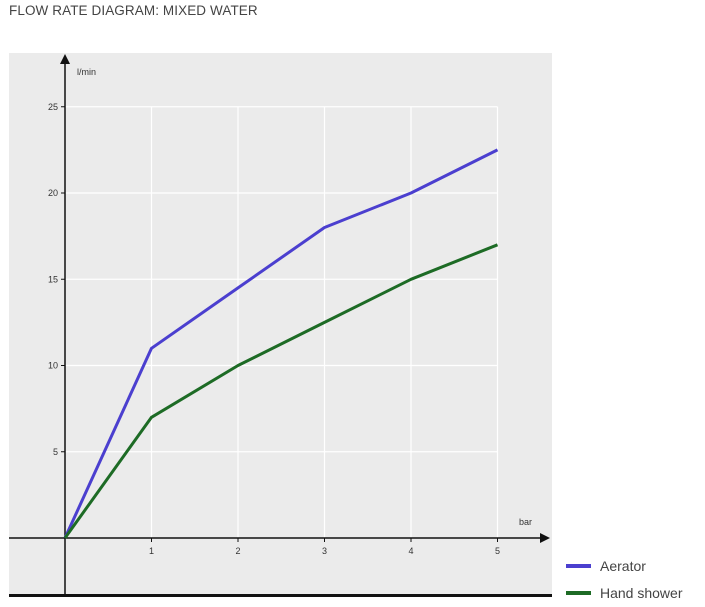 The image size is (705, 607). What do you see at coordinates (545, 538) in the screenshot?
I see `x-axis-arrow` at bounding box center [545, 538].